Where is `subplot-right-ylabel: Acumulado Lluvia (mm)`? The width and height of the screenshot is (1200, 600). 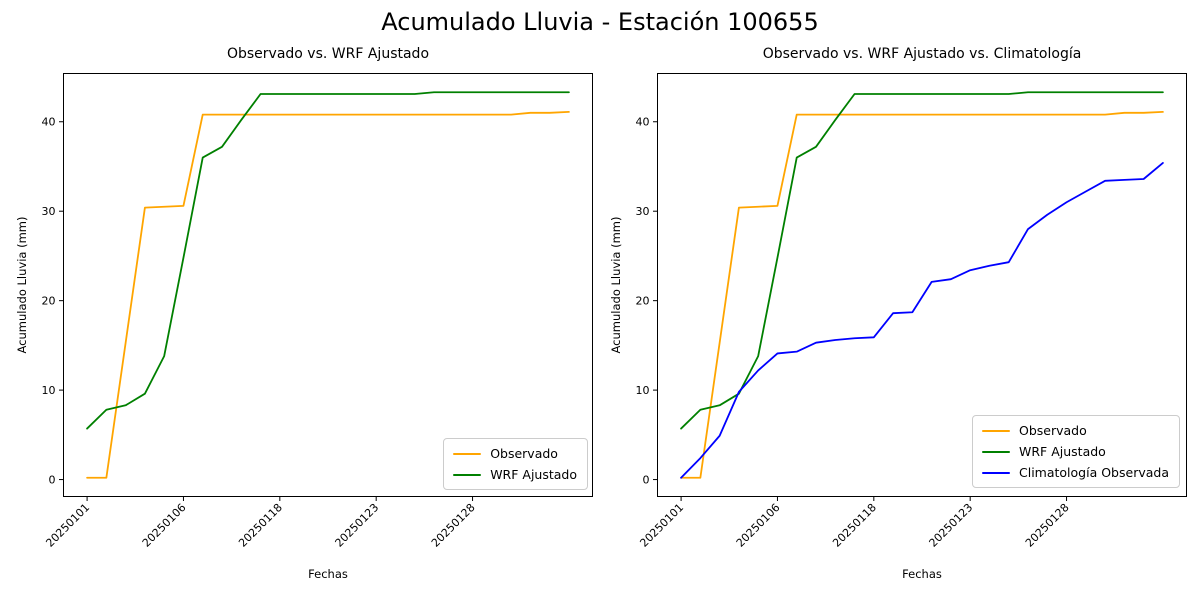
subplot-right-ylabel: Acumulado Lluvia (mm) is located at coordinates (616, 285).